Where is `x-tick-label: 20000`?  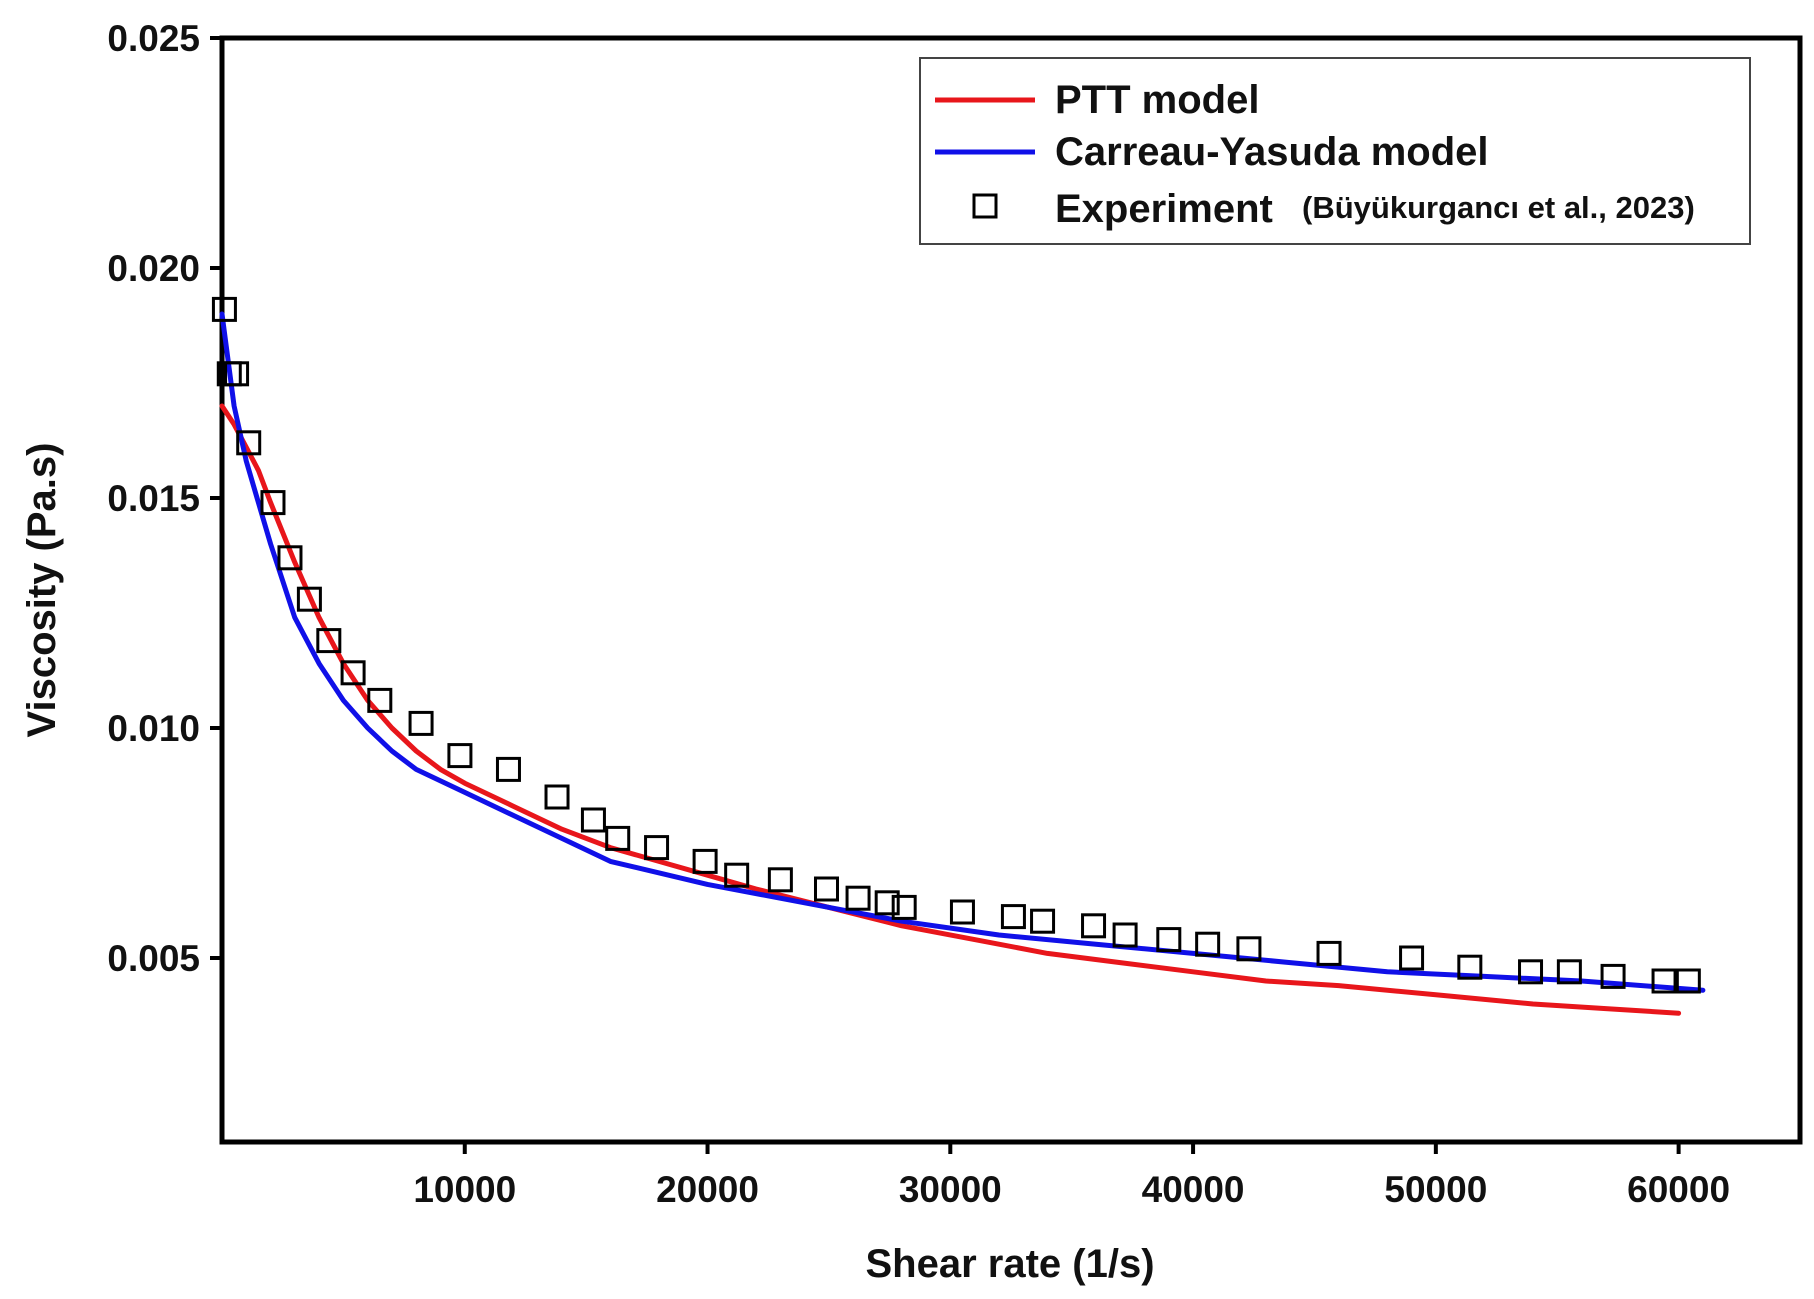 x-tick-label: 20000 is located at coordinates (707, 1189).